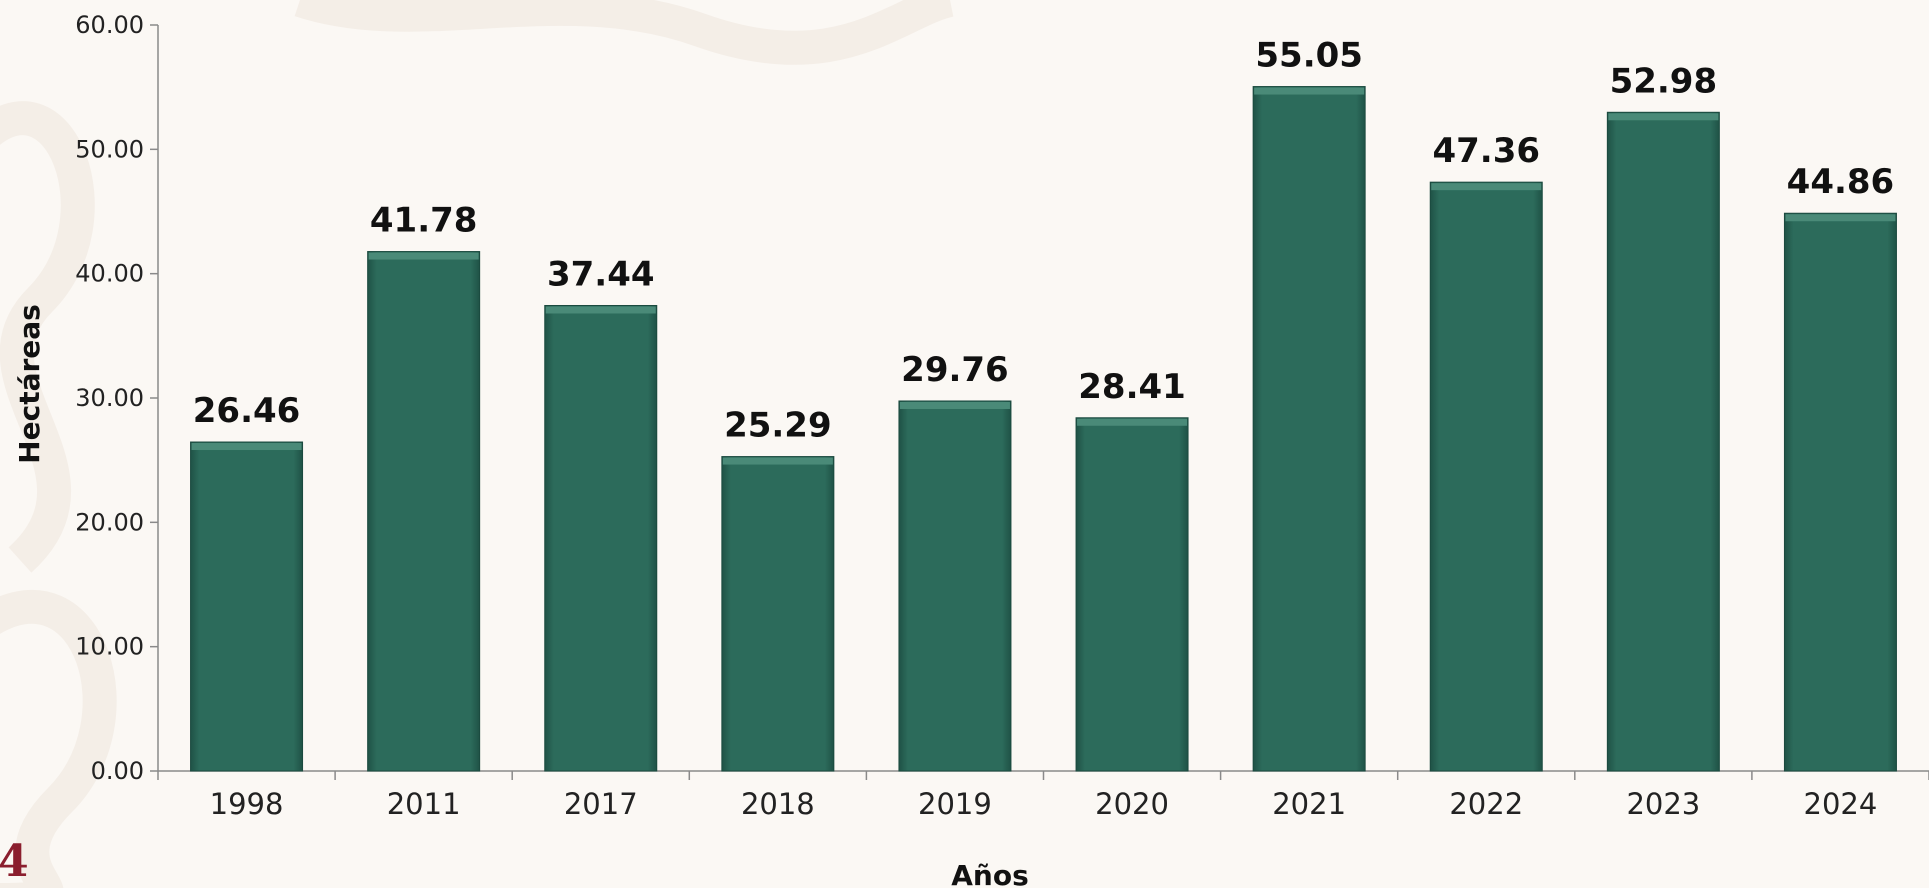  I want to click on x-axis-title: Años, so click(990, 873).